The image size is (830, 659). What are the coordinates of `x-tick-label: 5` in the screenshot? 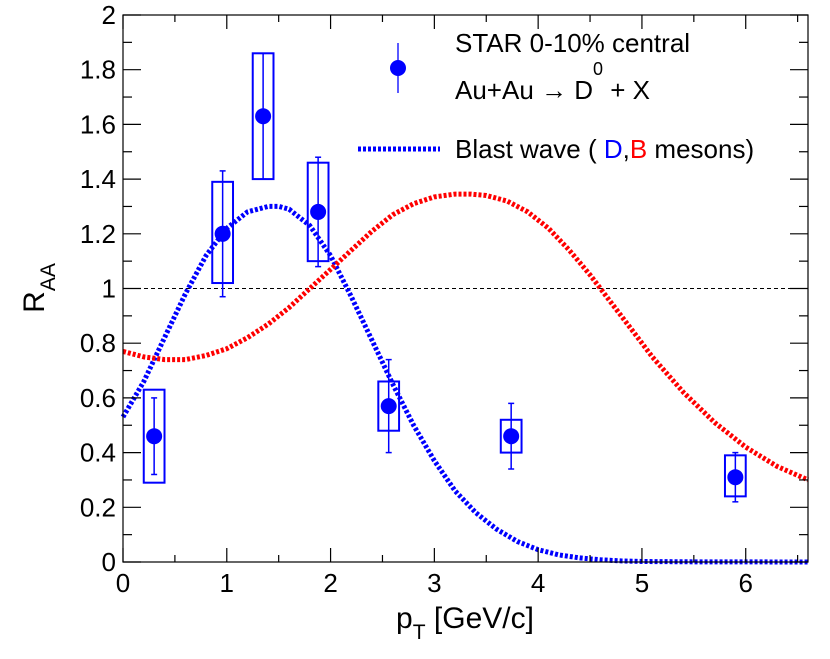 It's located at (642, 583).